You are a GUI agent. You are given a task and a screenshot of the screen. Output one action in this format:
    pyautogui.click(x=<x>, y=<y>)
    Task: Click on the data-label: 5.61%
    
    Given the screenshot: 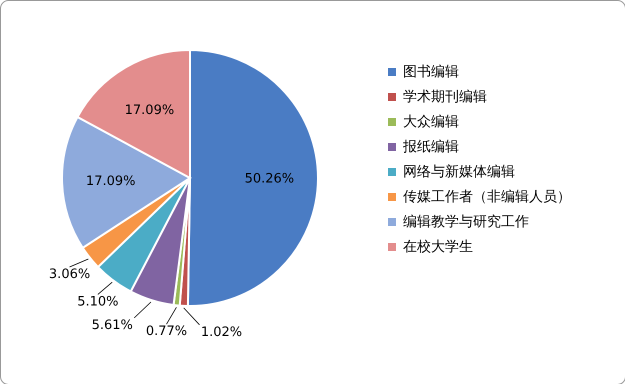 What is the action you would take?
    pyautogui.click(x=112, y=325)
    